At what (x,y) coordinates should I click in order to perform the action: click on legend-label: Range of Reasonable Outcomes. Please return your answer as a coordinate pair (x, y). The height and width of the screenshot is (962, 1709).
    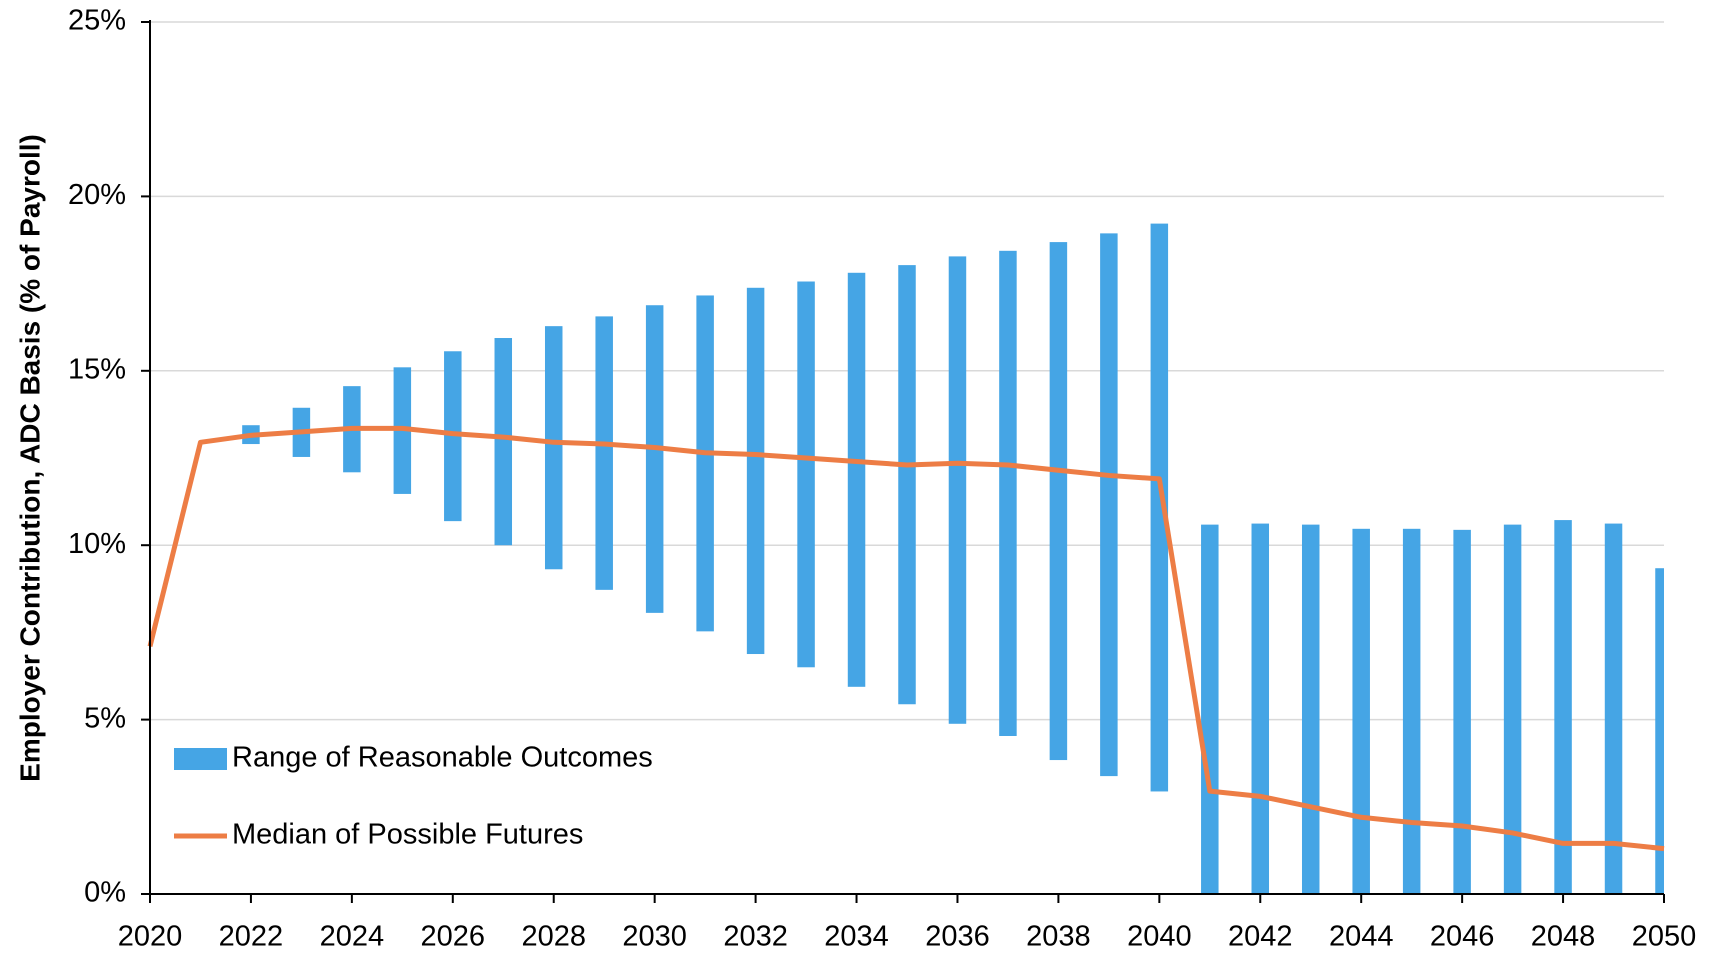
    Looking at the image, I should click on (442, 758).